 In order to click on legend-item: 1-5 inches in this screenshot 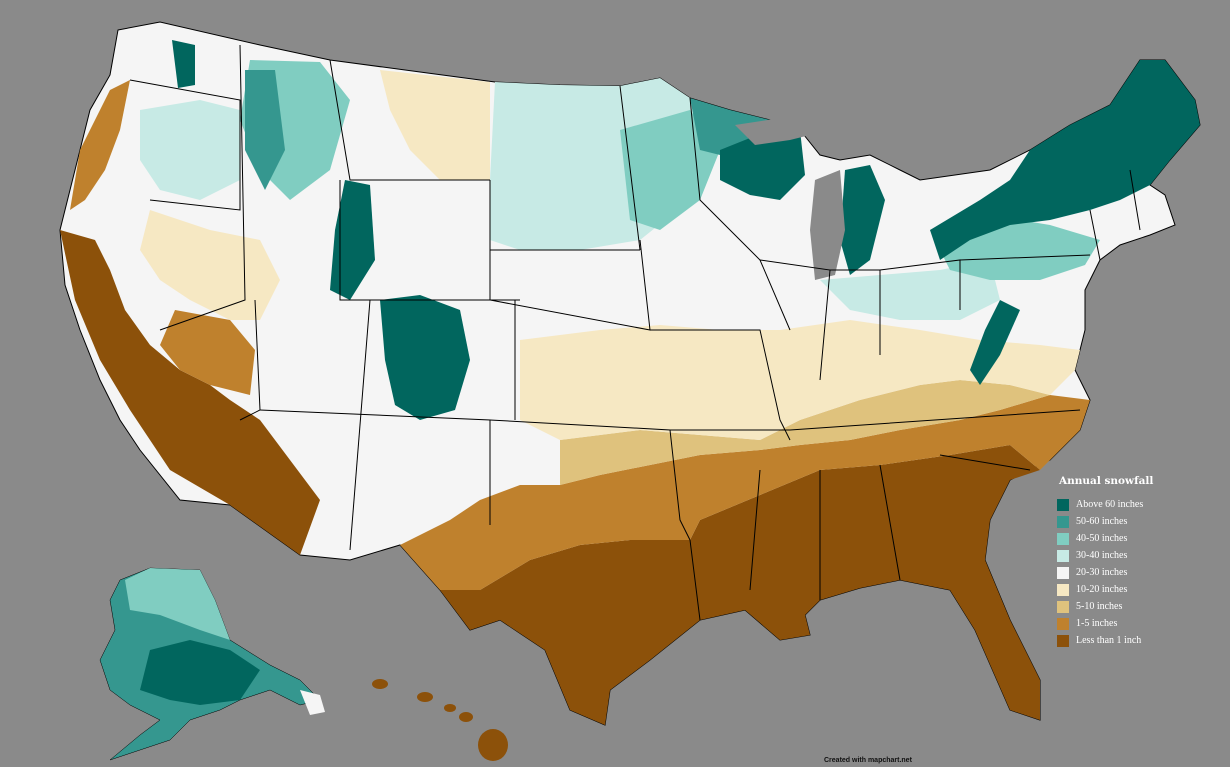, I will do `click(1142, 623)`.